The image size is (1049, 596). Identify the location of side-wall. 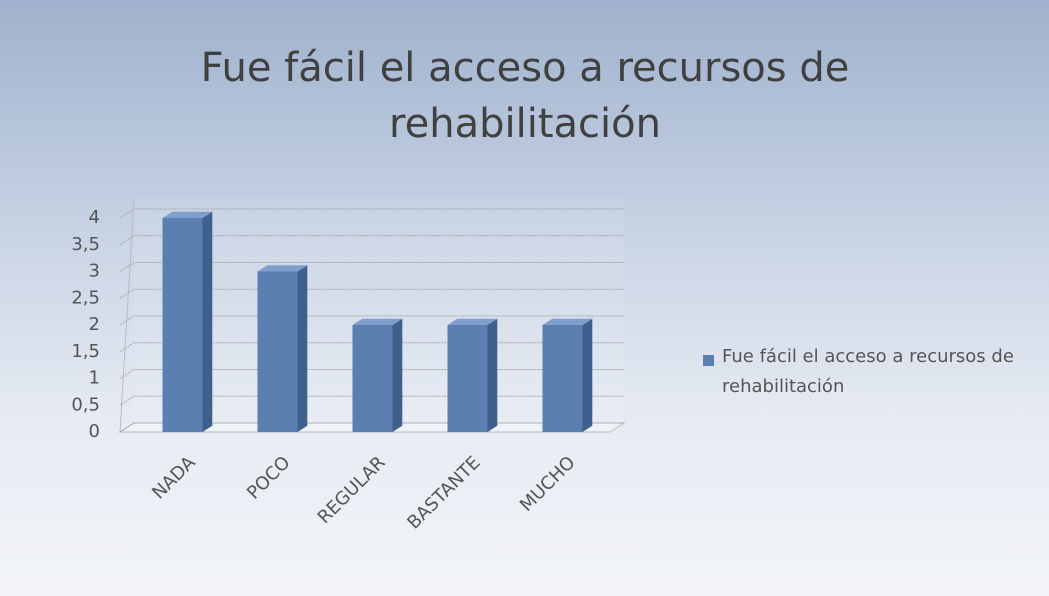
(127, 315).